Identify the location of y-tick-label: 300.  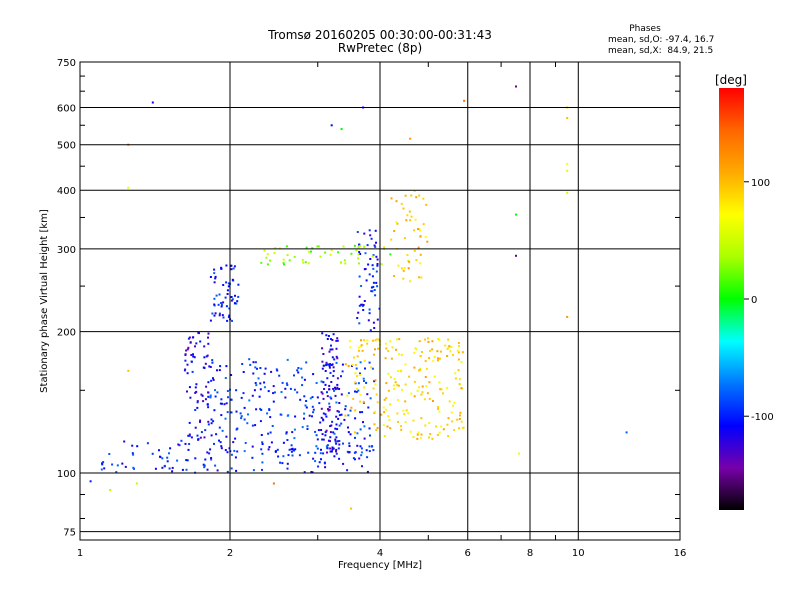
(66, 250).